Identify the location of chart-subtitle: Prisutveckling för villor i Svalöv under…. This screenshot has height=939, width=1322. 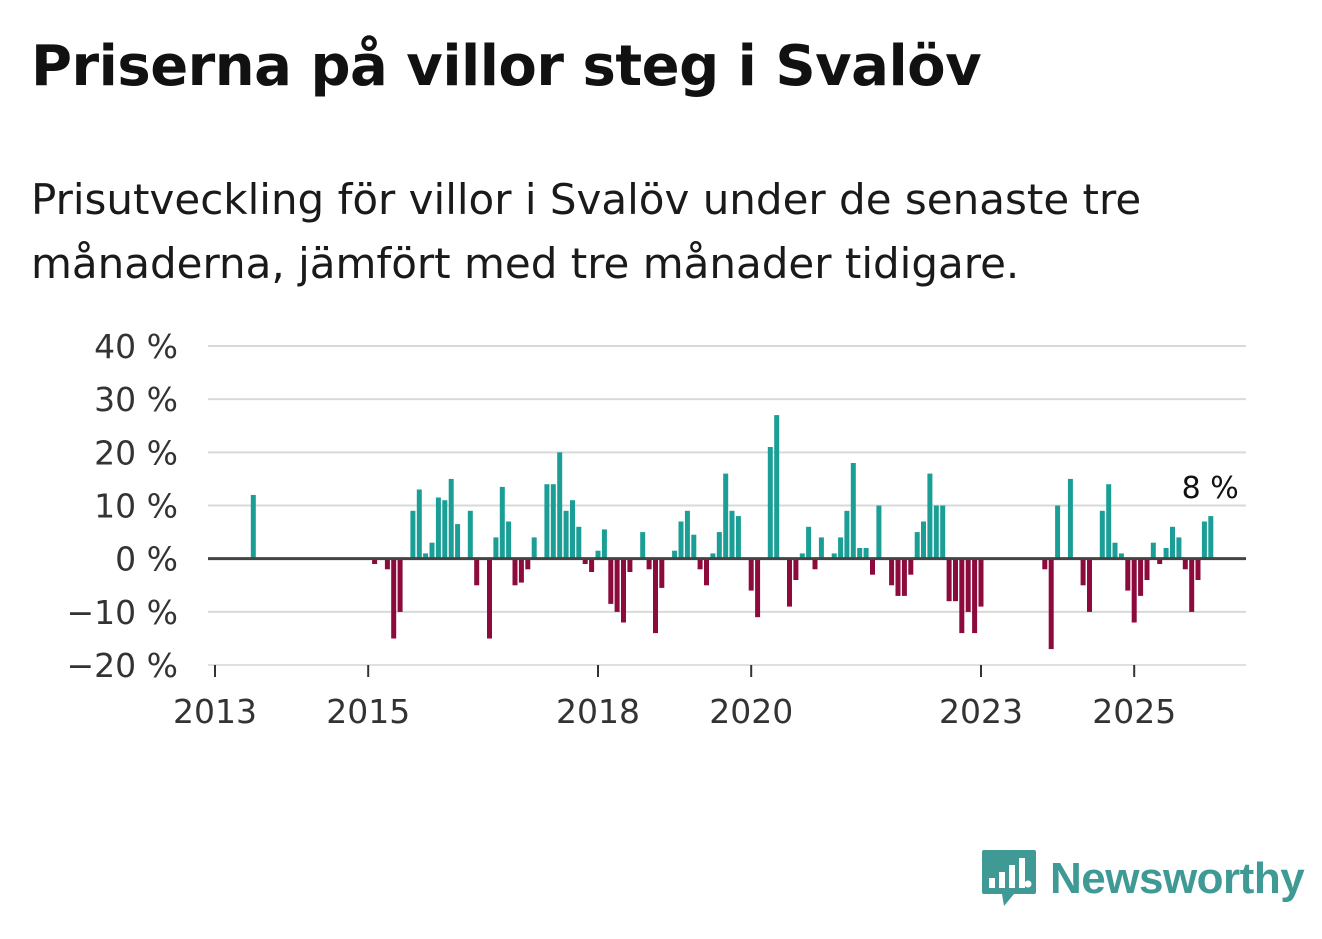
(586, 231).